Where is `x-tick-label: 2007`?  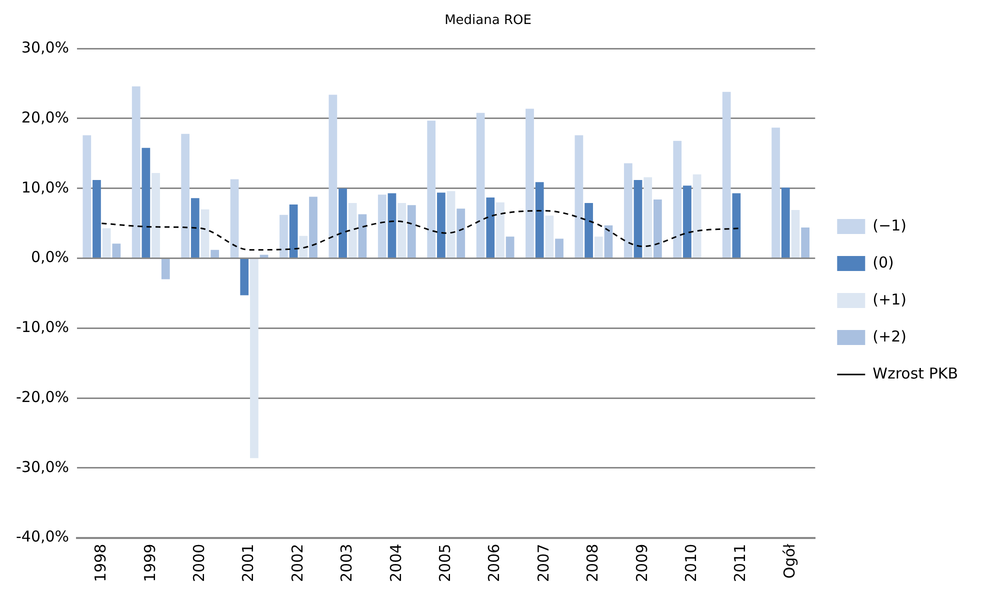
x-tick-label: 2007 is located at coordinates (543, 563).